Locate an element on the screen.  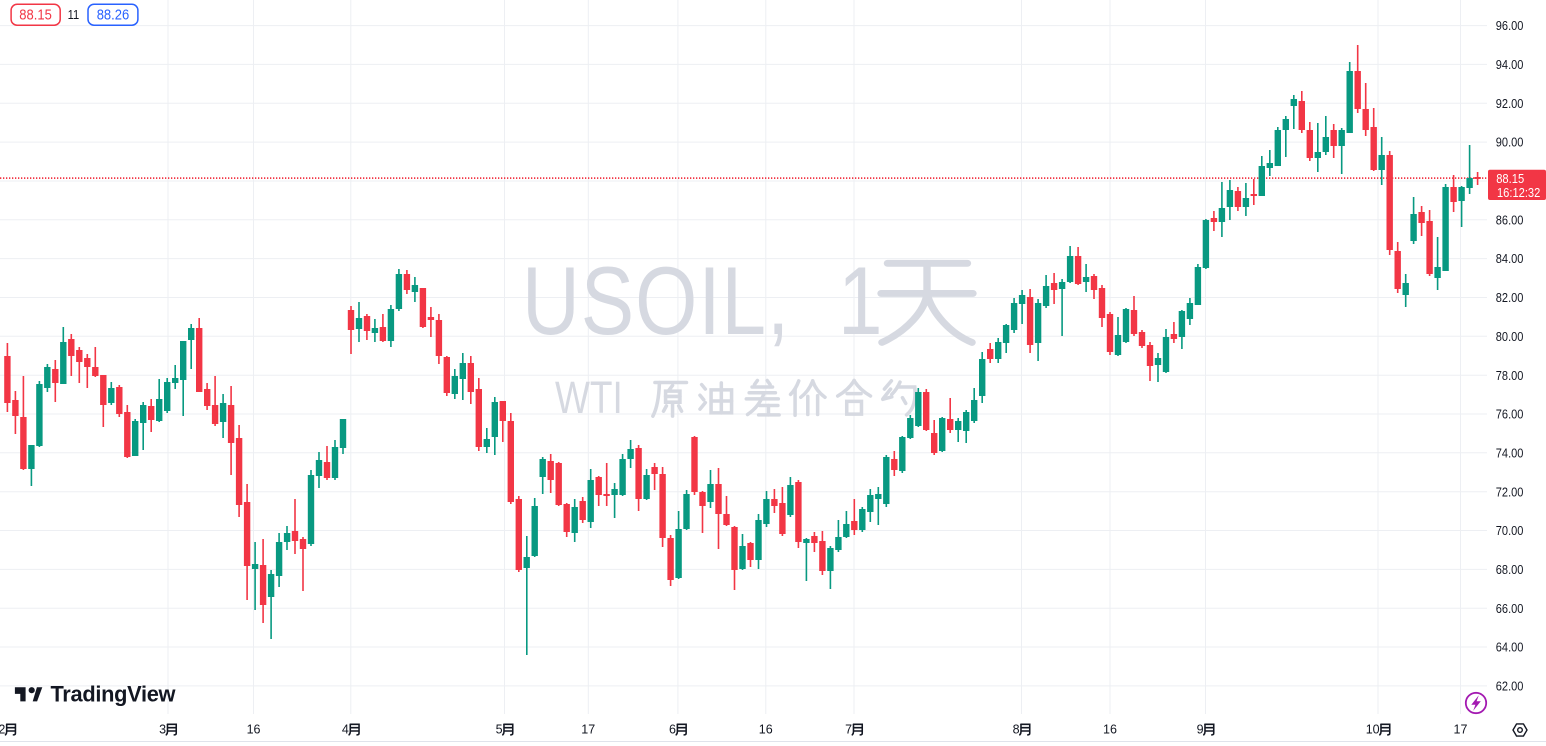
svg-text: 9 is located at coordinates (1200, 730).